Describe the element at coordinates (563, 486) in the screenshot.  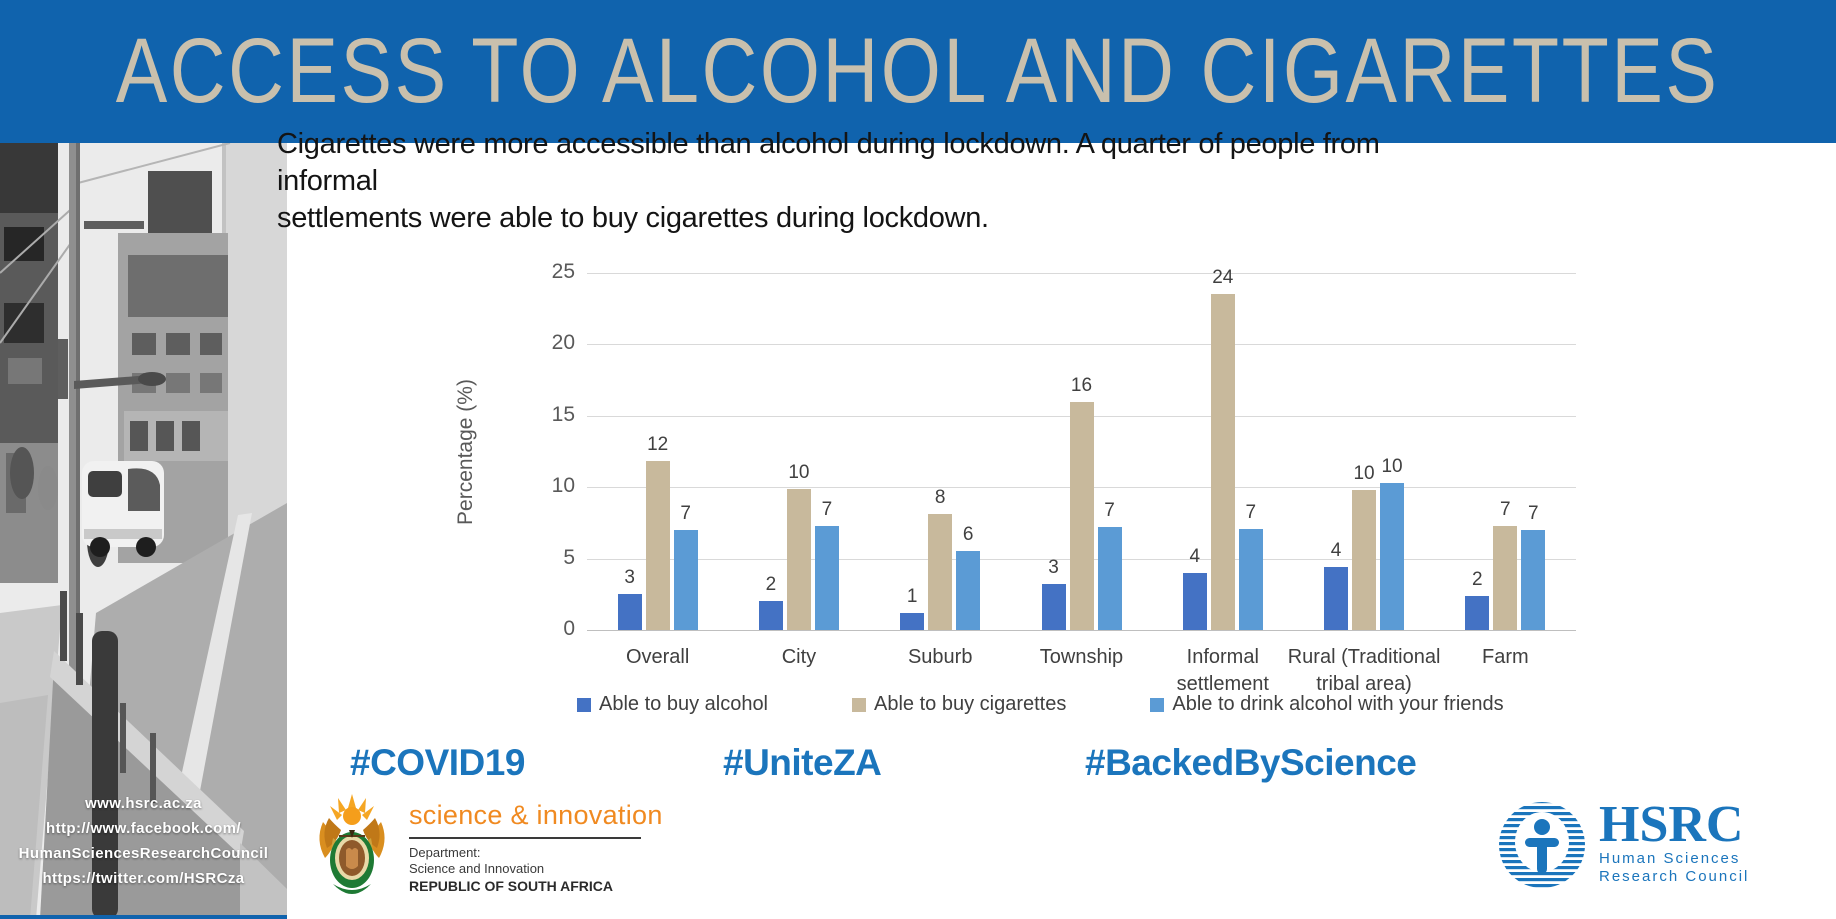
I see `y-tick-10: 10` at that location.